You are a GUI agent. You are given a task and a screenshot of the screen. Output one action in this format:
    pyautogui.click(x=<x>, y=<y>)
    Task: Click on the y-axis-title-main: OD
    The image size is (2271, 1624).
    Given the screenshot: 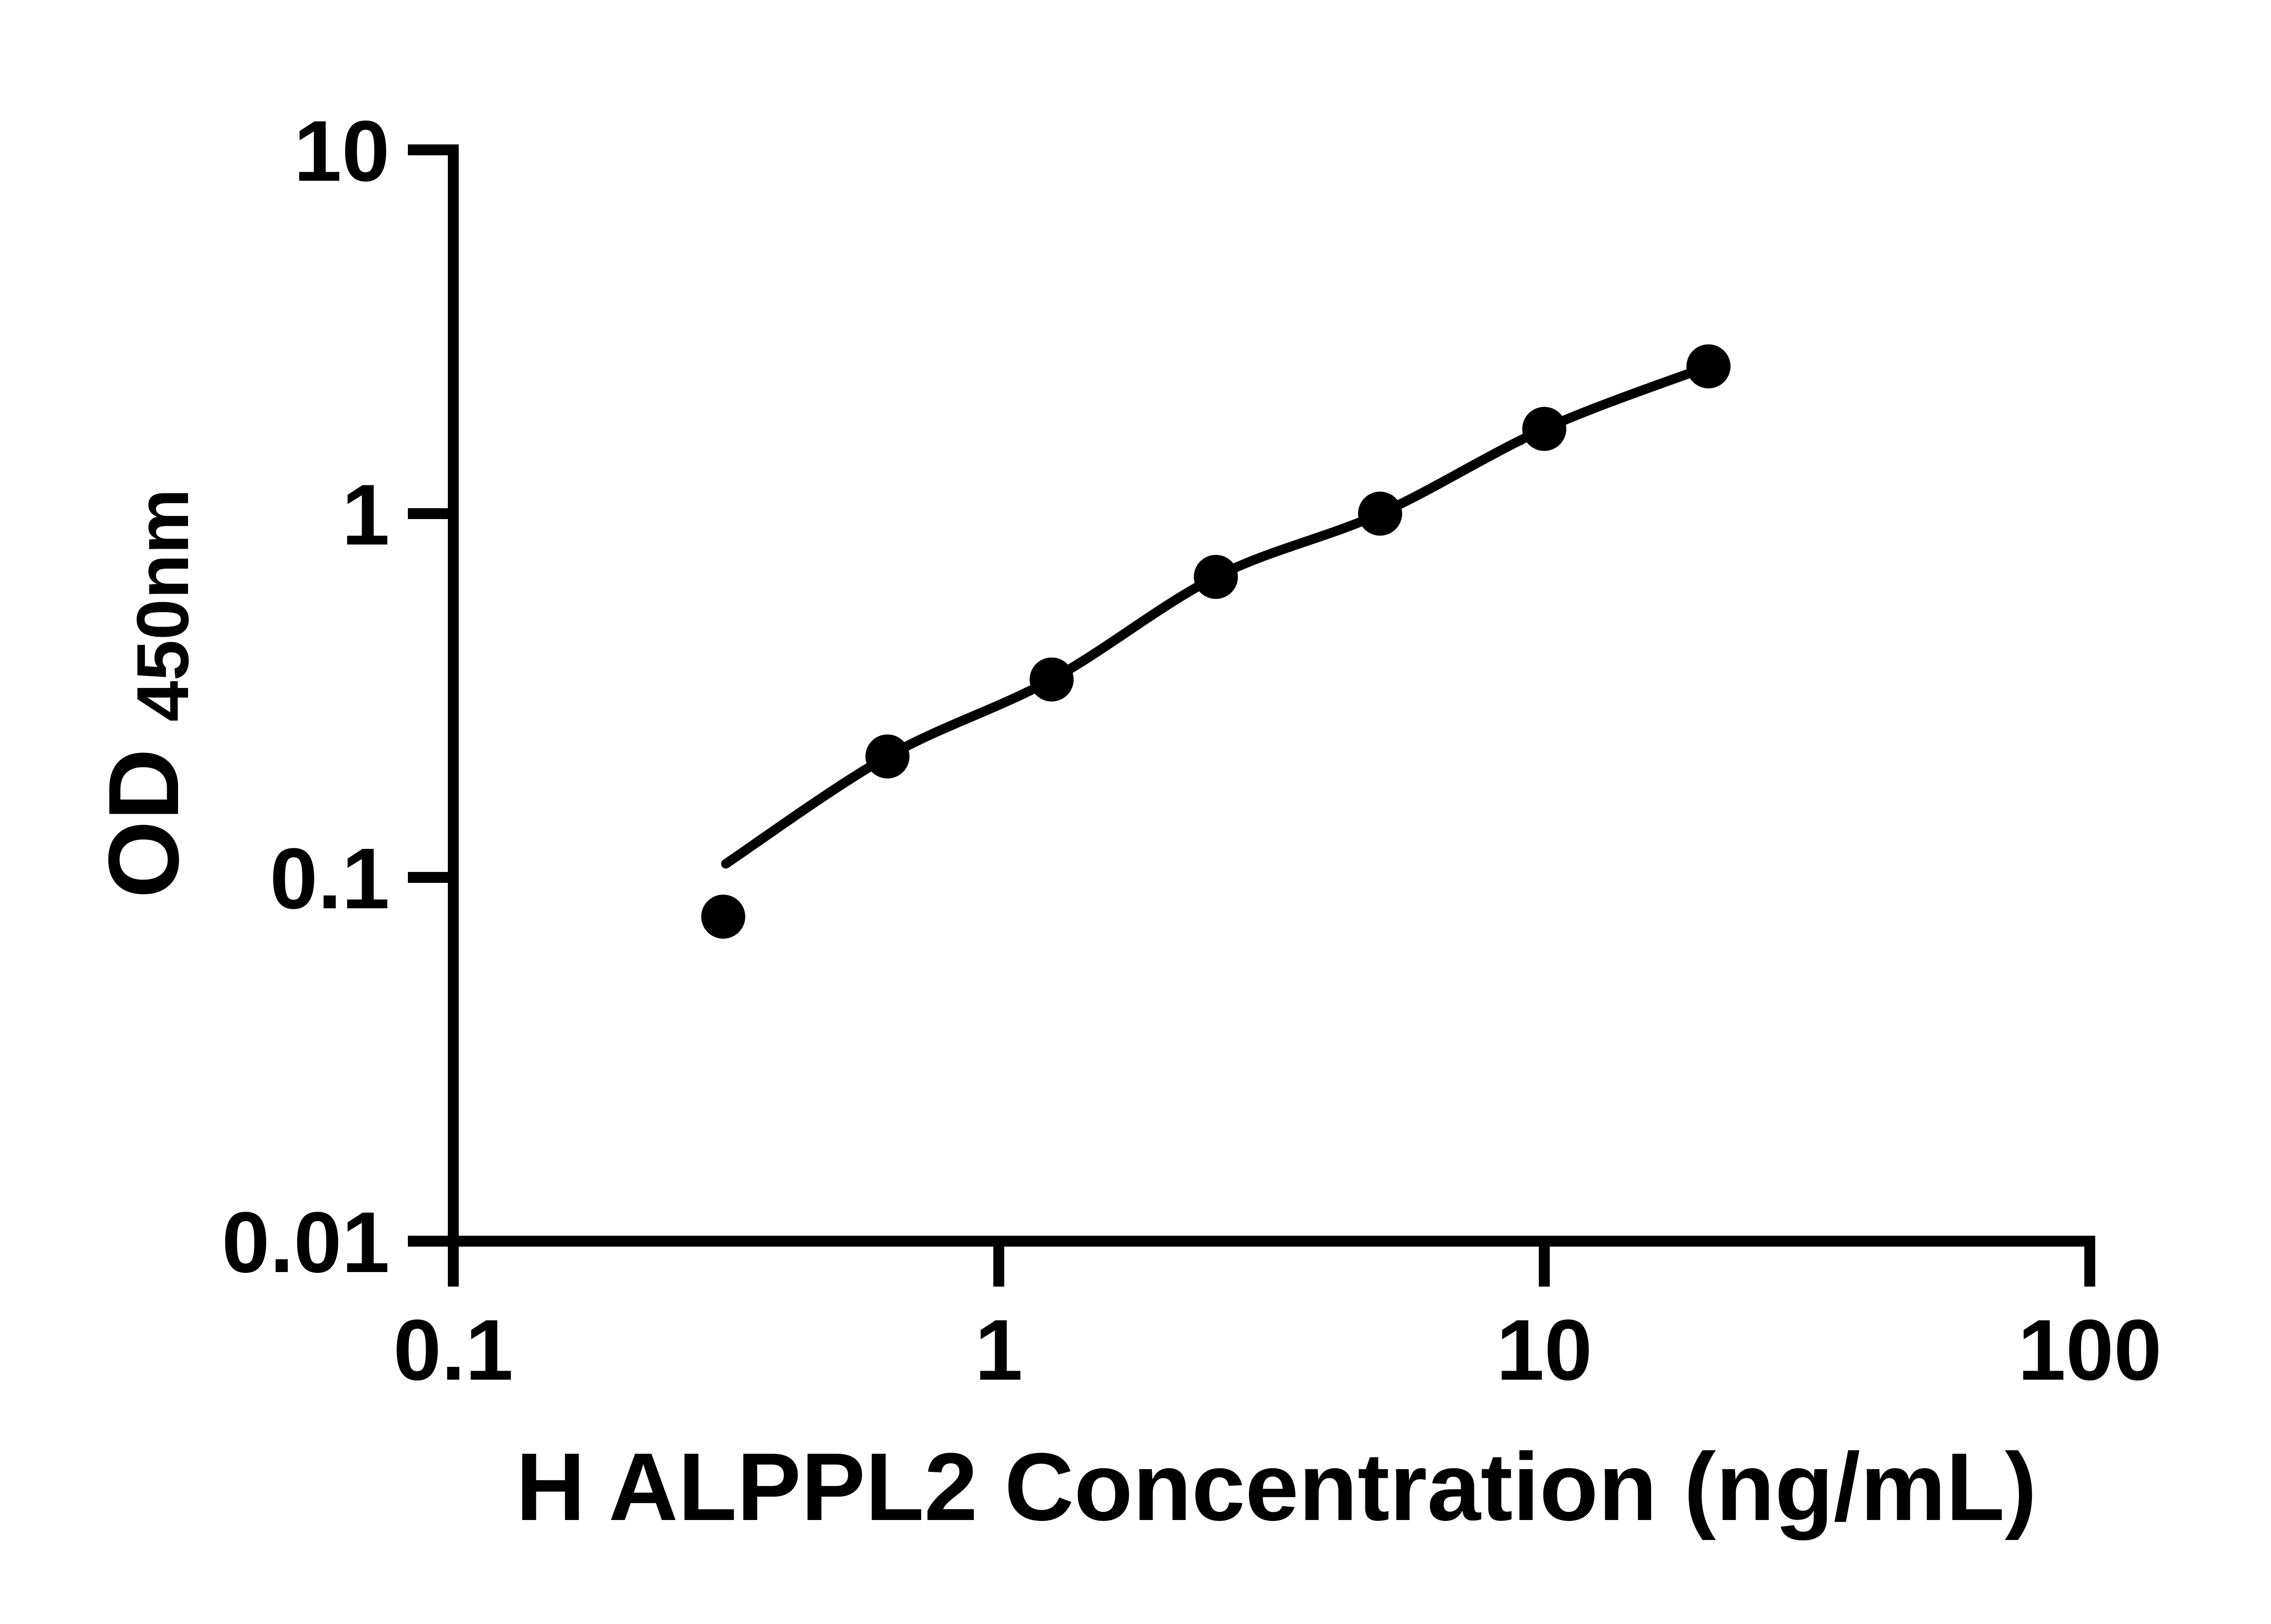 What is the action you would take?
    pyautogui.click(x=143, y=823)
    